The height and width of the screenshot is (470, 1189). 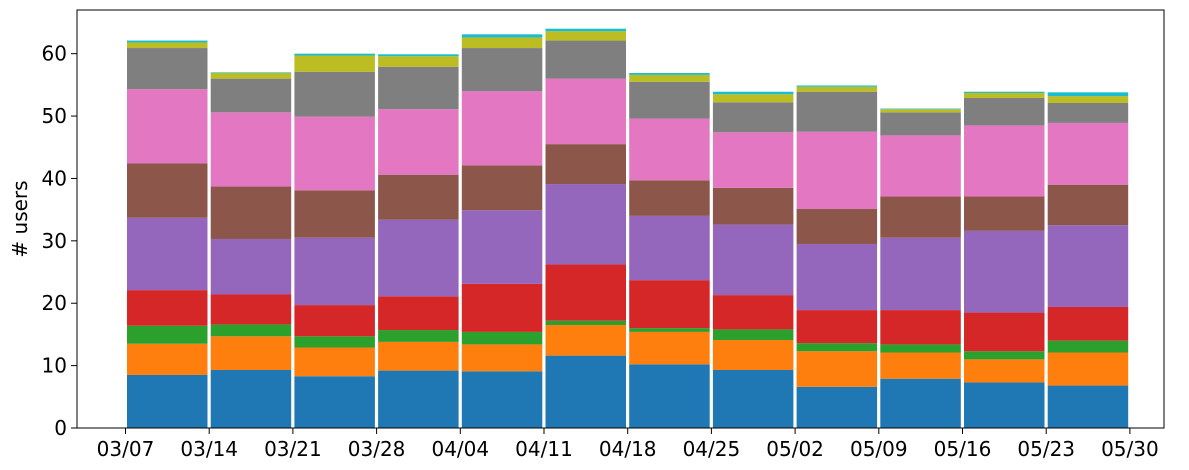 What do you see at coordinates (126, 449) in the screenshot?
I see `x-tick-label-0: 03/07` at bounding box center [126, 449].